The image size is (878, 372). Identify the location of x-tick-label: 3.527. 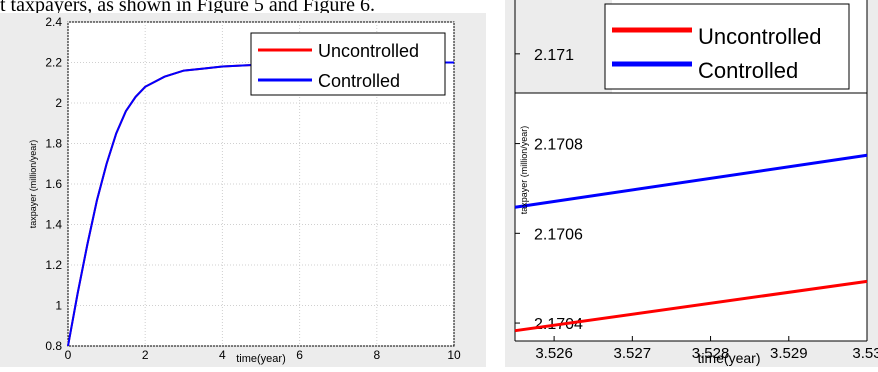
(633, 353).